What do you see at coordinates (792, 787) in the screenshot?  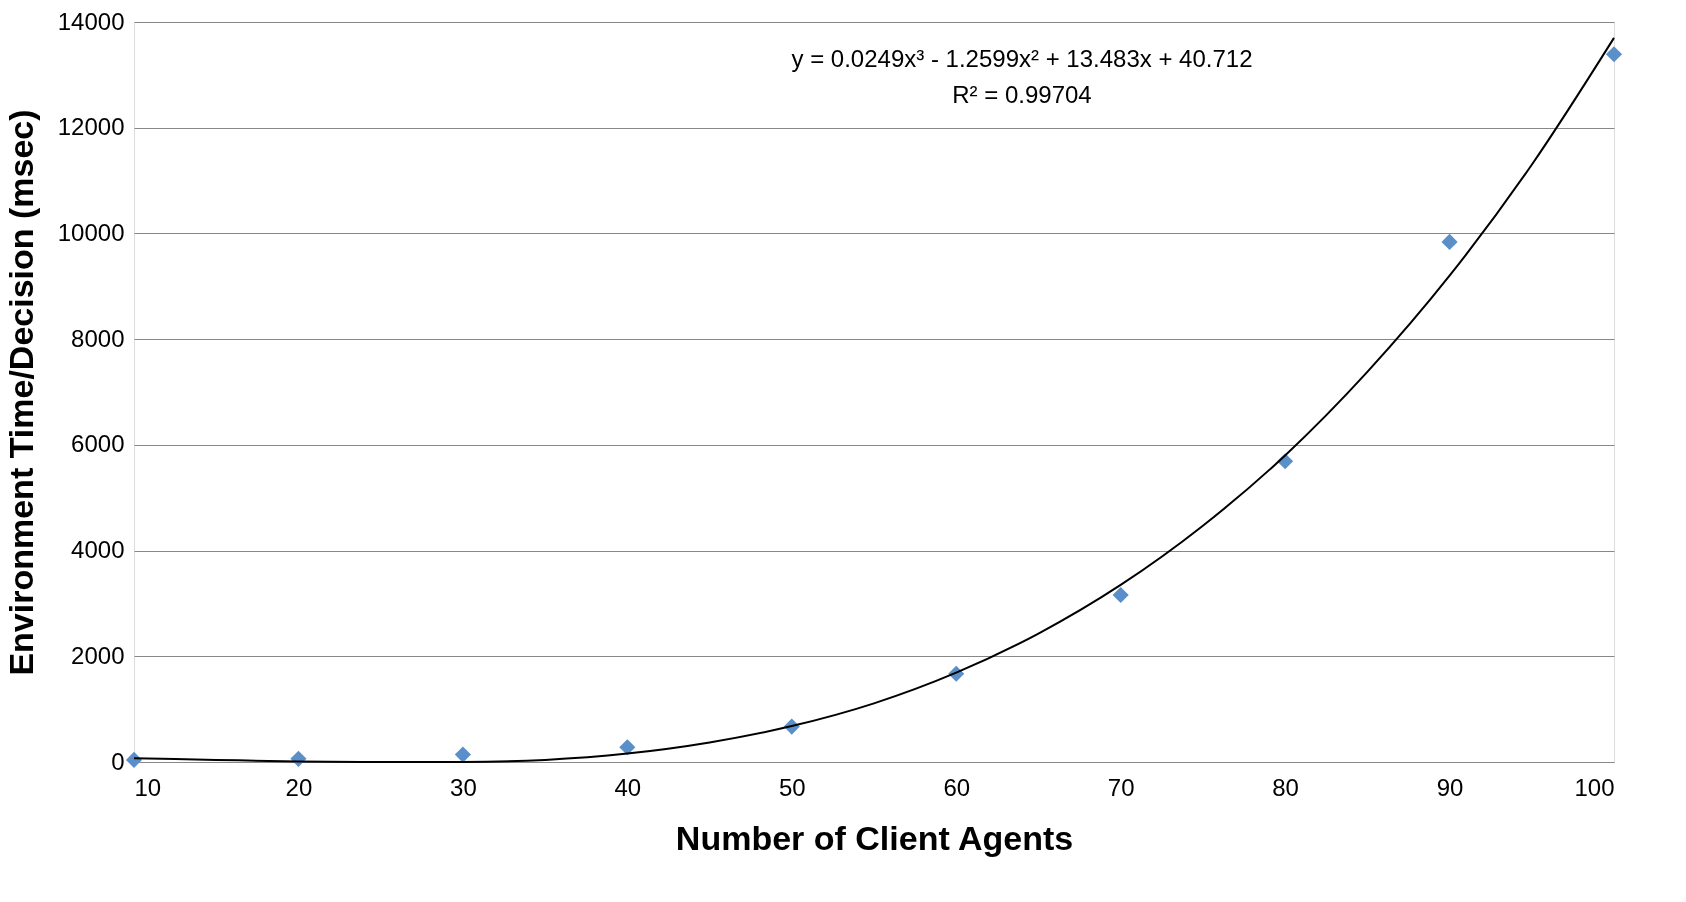 I see `x-tick-label: 50` at bounding box center [792, 787].